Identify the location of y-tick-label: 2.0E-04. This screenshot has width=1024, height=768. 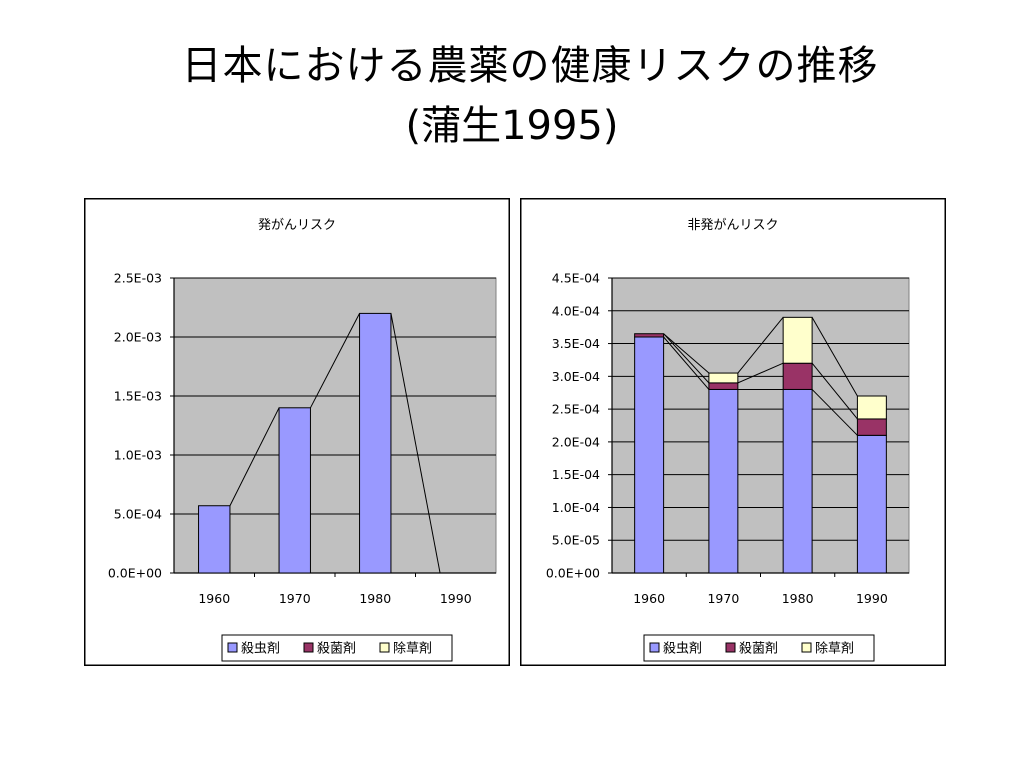
(576, 441).